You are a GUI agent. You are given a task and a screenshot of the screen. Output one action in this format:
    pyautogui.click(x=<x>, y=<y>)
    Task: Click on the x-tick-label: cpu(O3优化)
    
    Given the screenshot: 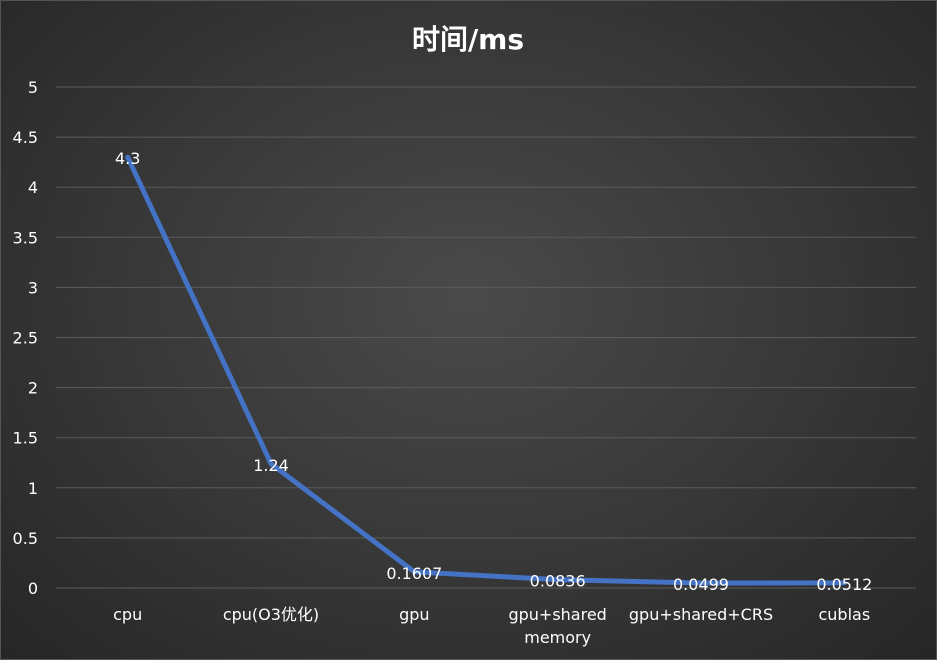 What is the action you would take?
    pyautogui.click(x=271, y=614)
    